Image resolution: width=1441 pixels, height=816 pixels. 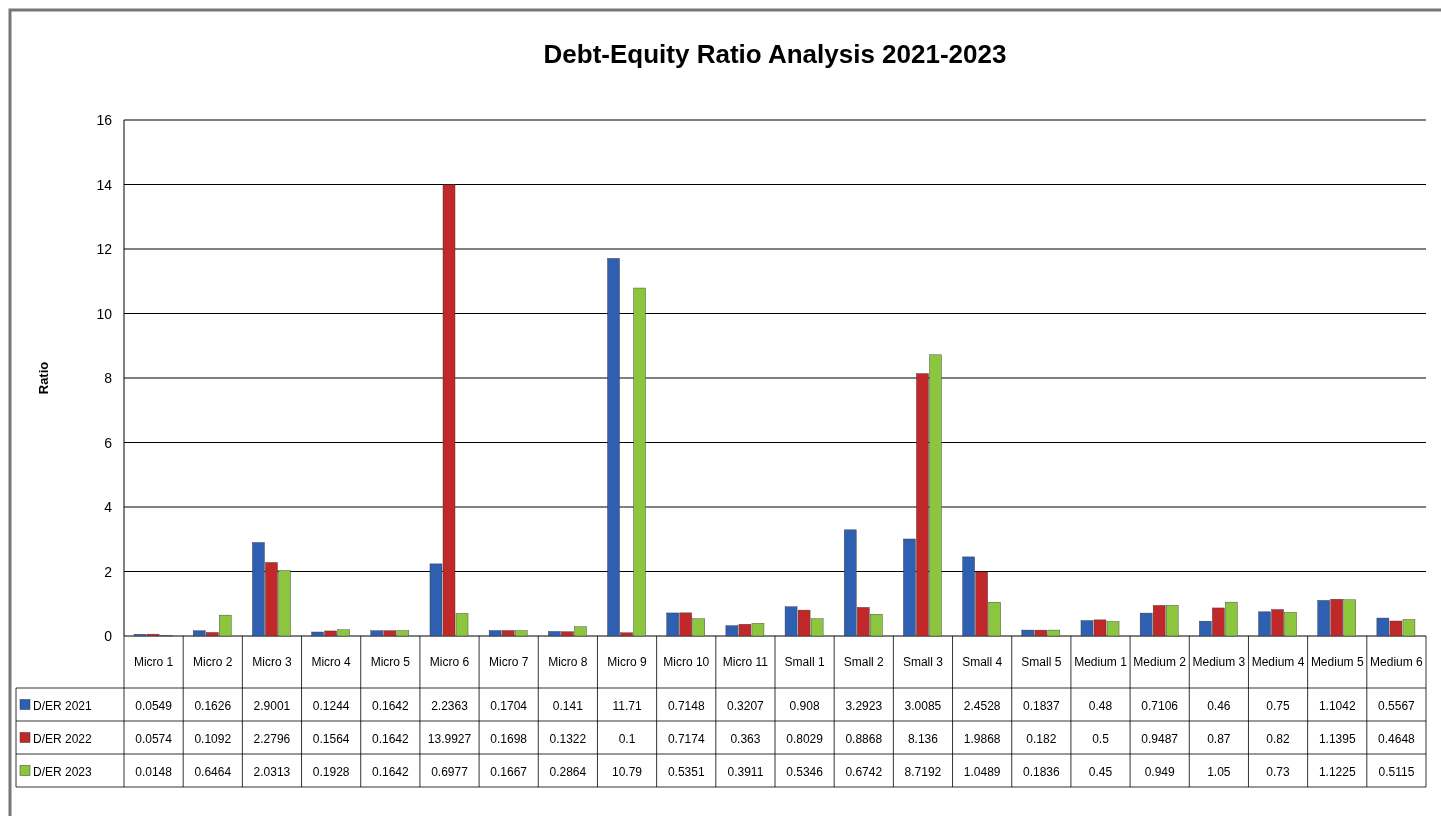 What do you see at coordinates (154, 705) in the screenshot?
I see `data-label: 0.0549` at bounding box center [154, 705].